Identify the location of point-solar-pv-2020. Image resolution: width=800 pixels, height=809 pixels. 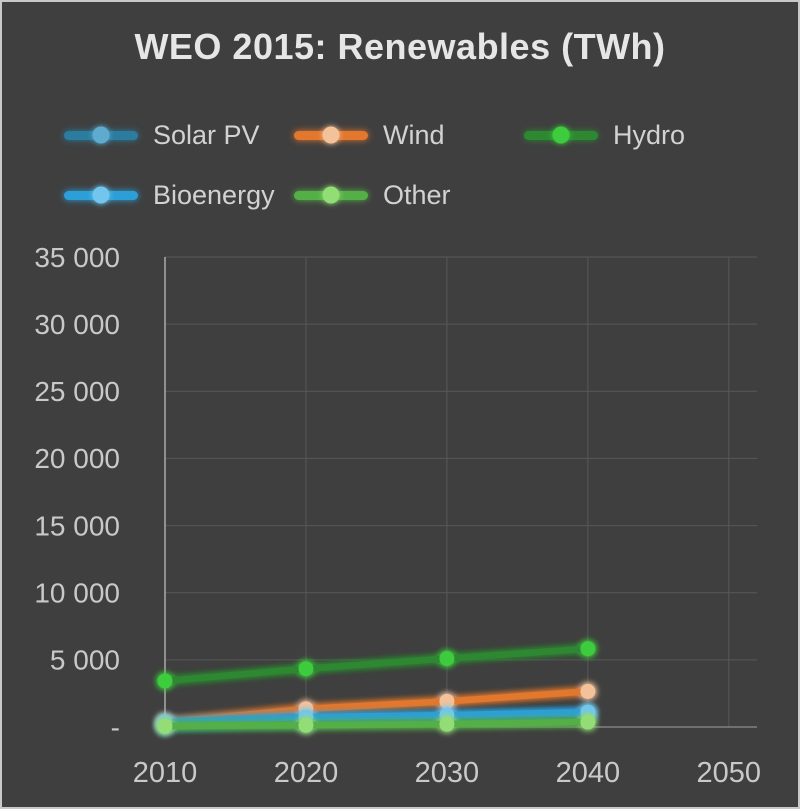
(306, 722).